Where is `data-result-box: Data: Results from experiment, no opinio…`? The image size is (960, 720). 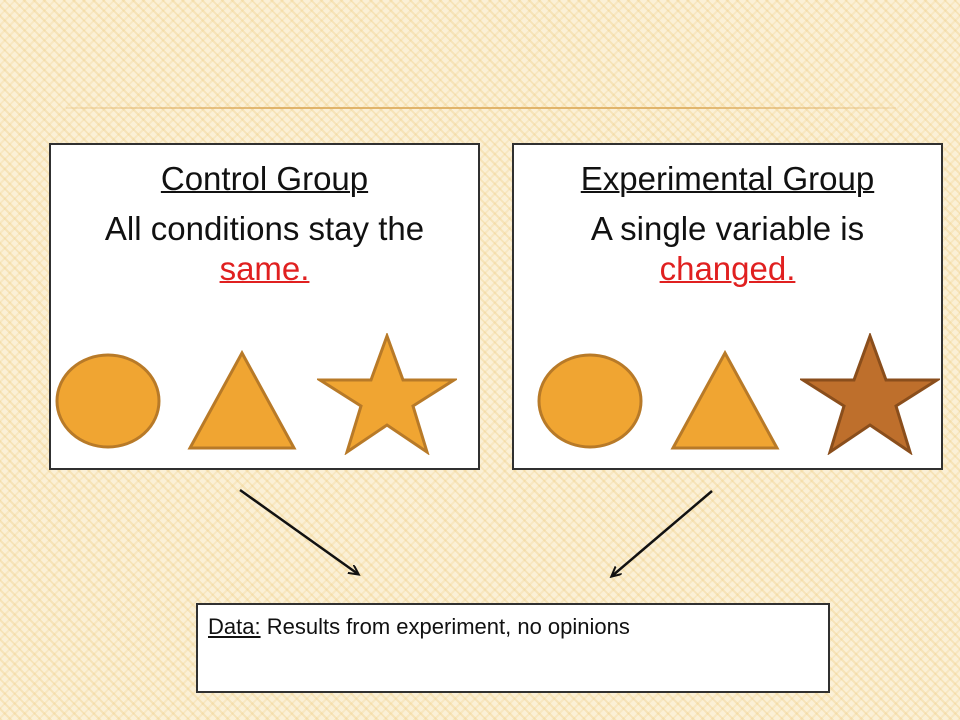
data-result-box: Data: Results from experiment, no opinio… is located at coordinates (513, 648).